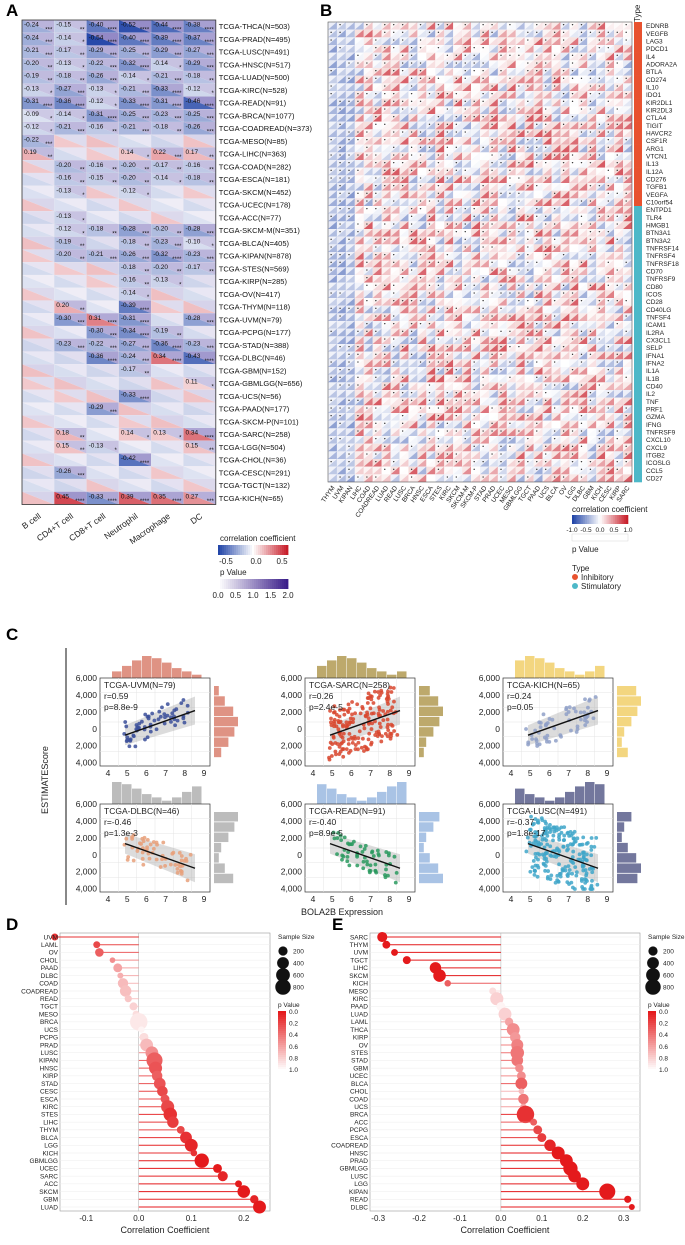 Image resolution: width=685 pixels, height=1245 pixels. What do you see at coordinates (233, 550) in the screenshot?
I see `legend-swatch` at bounding box center [233, 550].